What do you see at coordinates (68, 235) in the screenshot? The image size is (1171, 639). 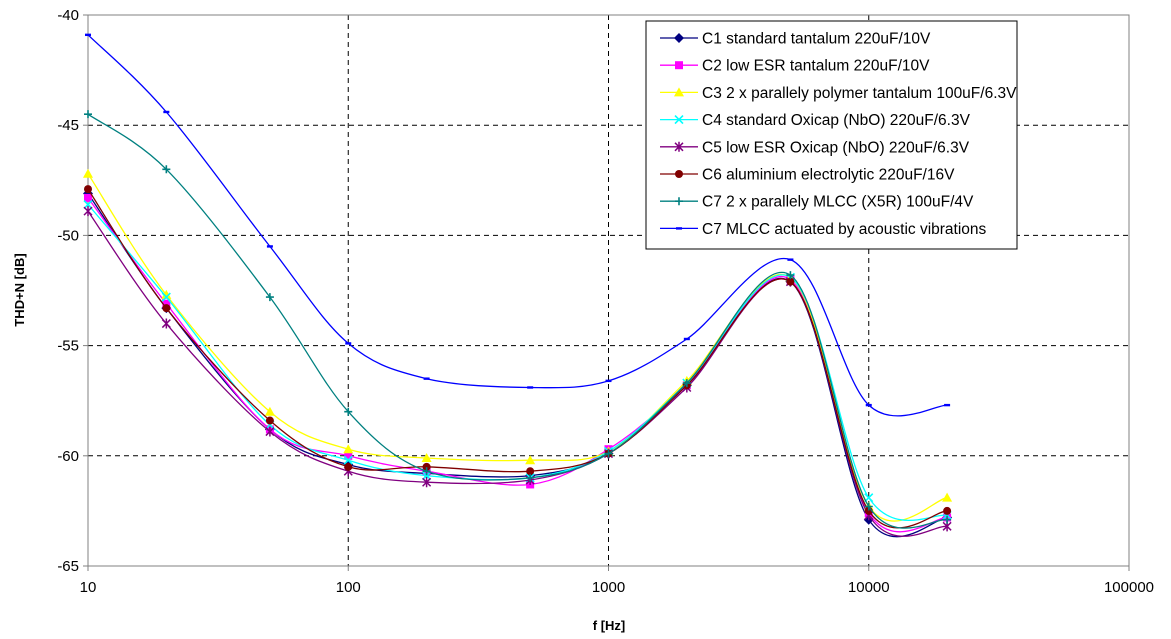 I see `y-tick-label: -50` at bounding box center [68, 235].